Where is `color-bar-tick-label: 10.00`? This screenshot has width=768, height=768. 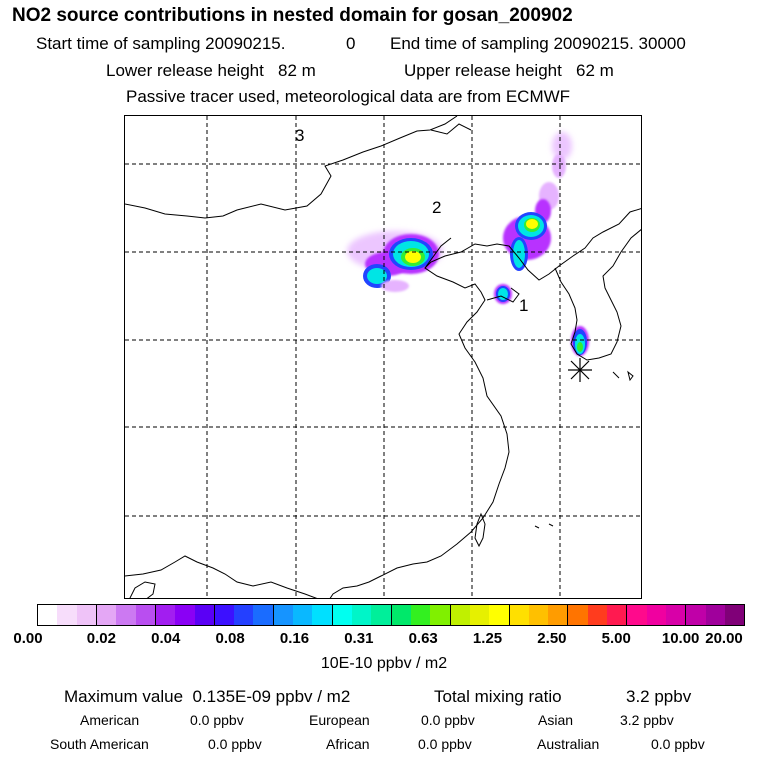 color-bar-tick-label: 10.00 is located at coordinates (680, 638).